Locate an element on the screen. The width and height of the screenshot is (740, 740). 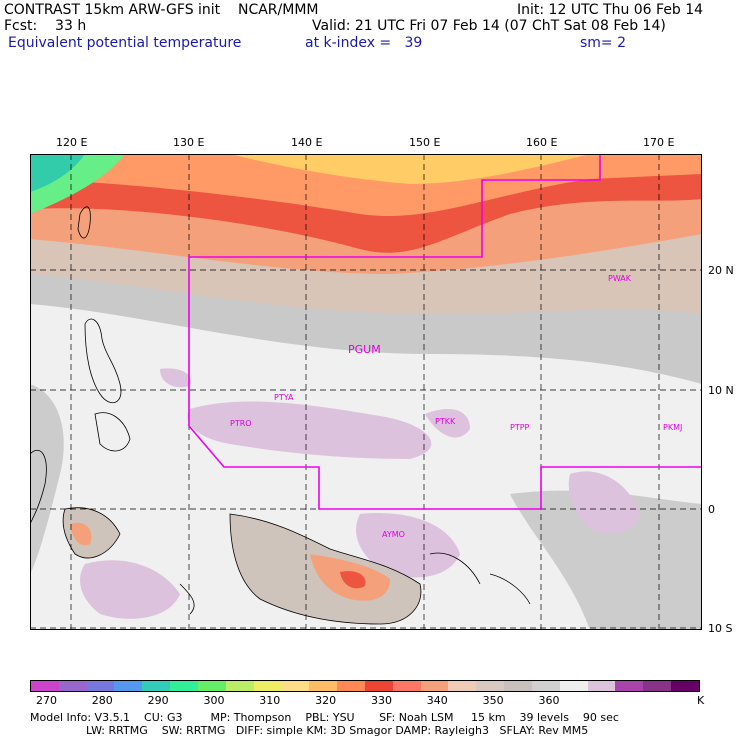
lon-label-160: 160 E is located at coordinates (542, 142).